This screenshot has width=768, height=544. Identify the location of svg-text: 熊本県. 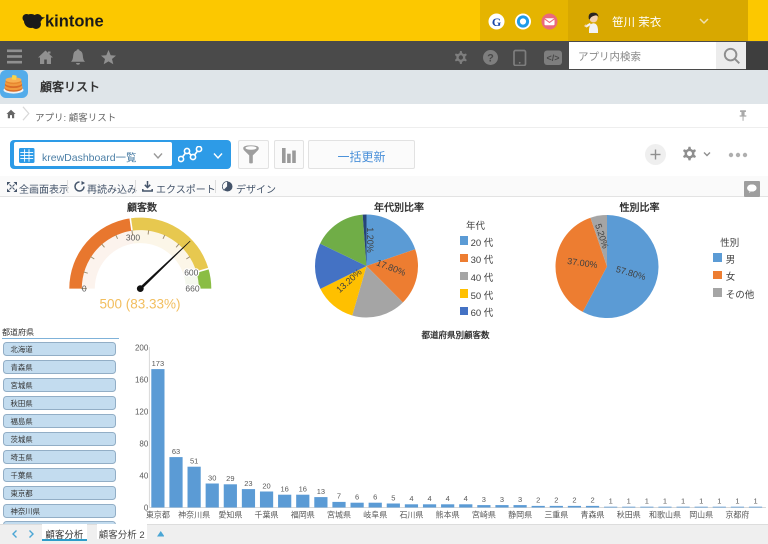
(448, 514).